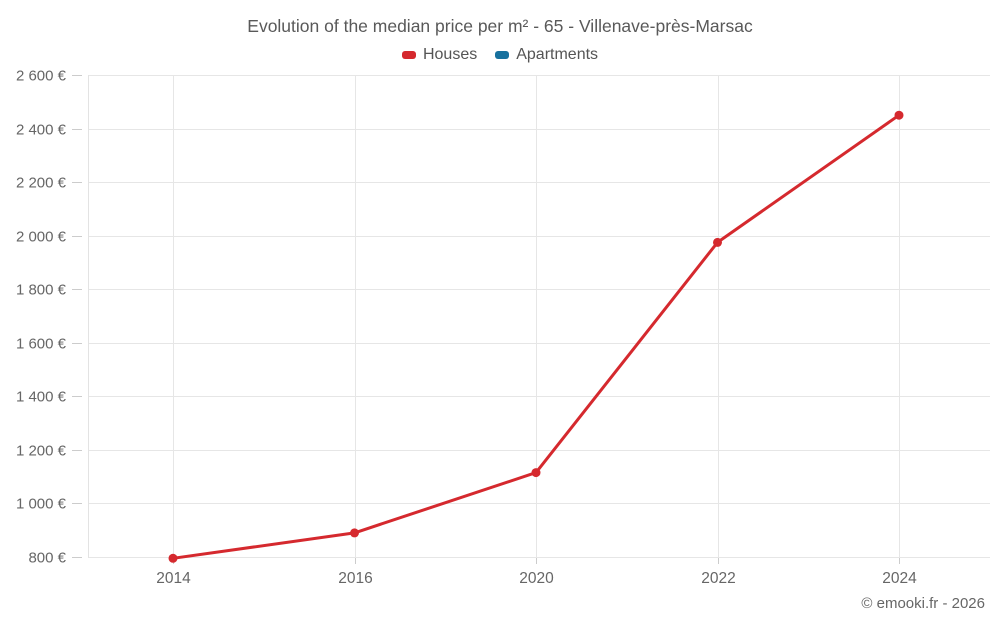 The height and width of the screenshot is (625, 1000). Describe the element at coordinates (41, 344) in the screenshot. I see `y-axis-label: 1 600 €` at that location.